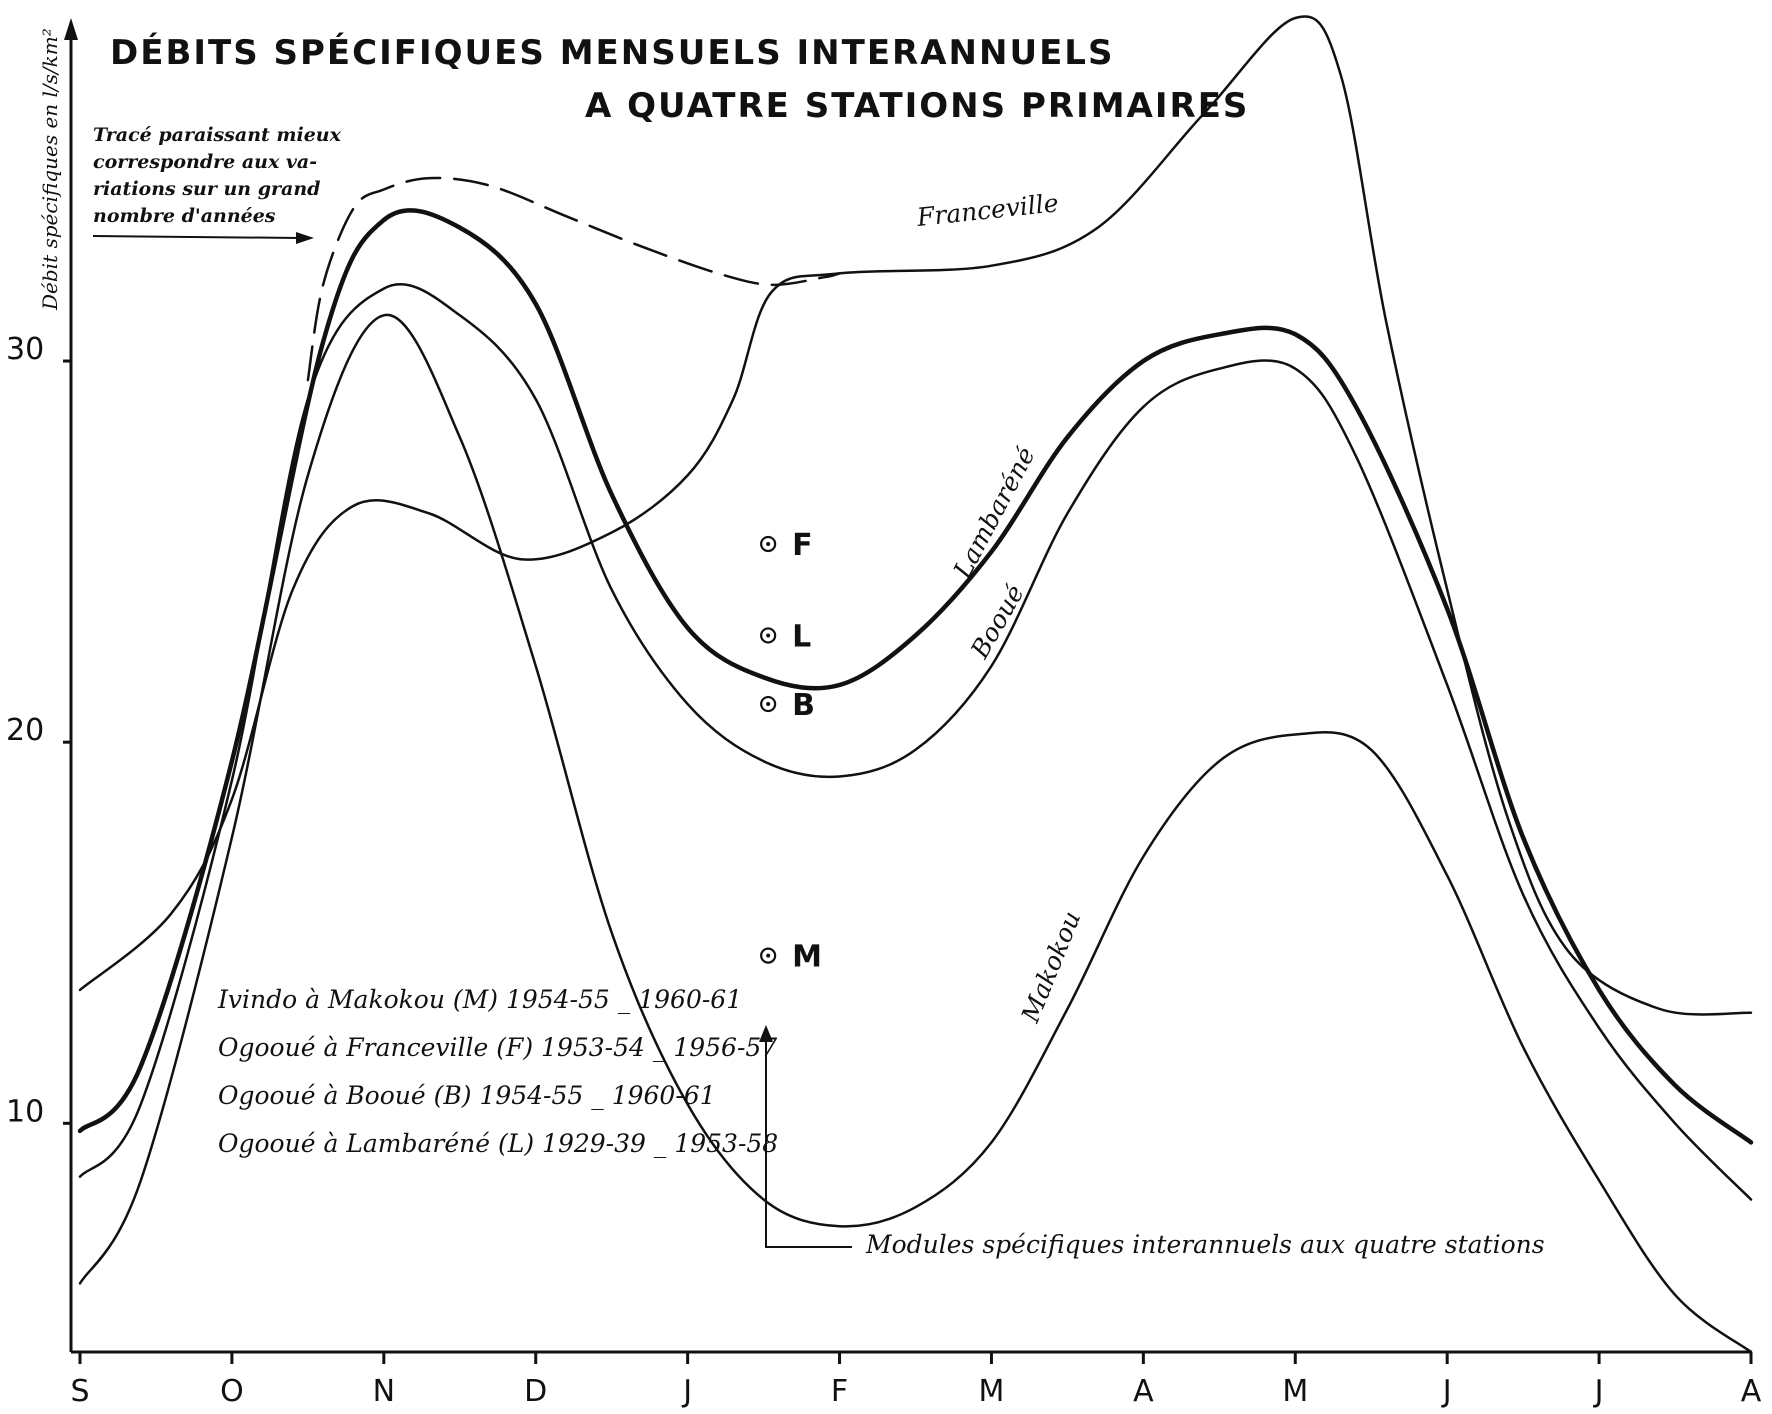 This screenshot has height=1414, width=1772. I want to click on y-axis-arrow, so click(71, 29).